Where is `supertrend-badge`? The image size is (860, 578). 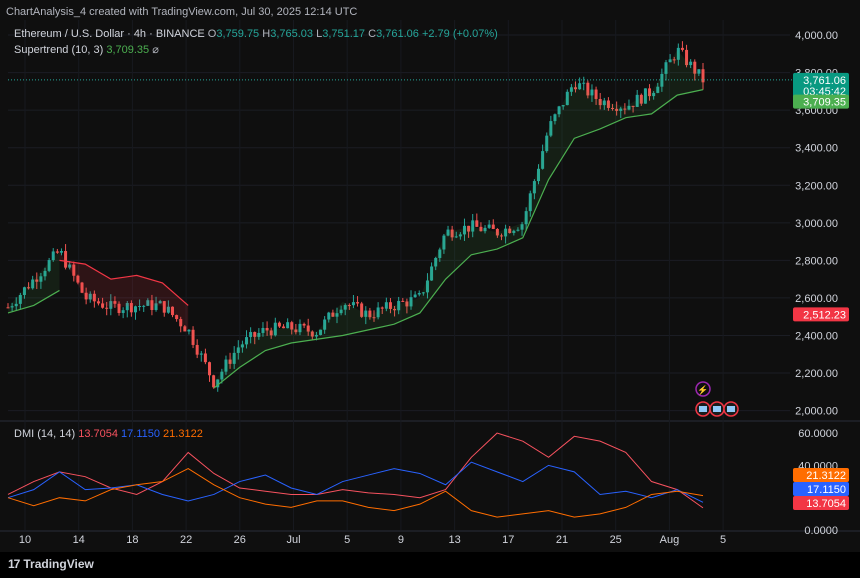 supertrend-badge is located at coordinates (821, 101).